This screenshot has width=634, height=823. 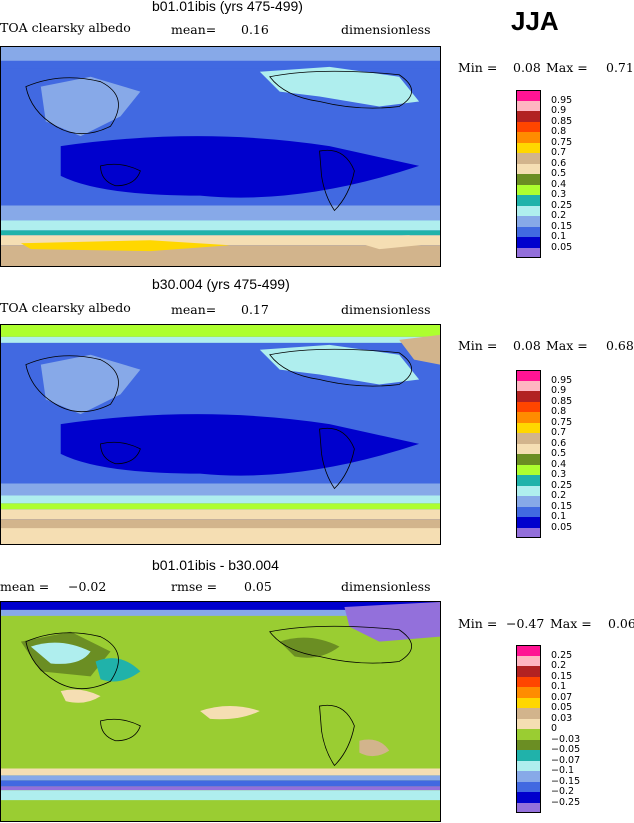 What do you see at coordinates (620, 67) in the screenshot?
I see `panel1-max-value: 0.71` at bounding box center [620, 67].